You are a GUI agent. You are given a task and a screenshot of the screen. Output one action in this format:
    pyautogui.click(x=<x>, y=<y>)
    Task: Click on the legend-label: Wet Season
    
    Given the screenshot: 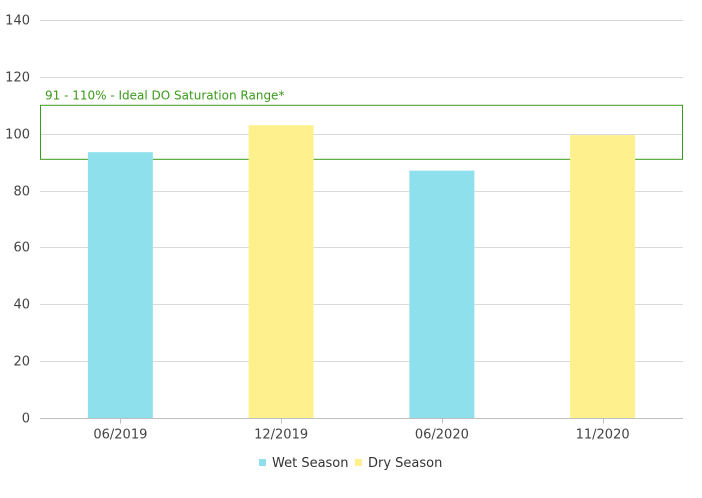 What is the action you would take?
    pyautogui.click(x=310, y=463)
    